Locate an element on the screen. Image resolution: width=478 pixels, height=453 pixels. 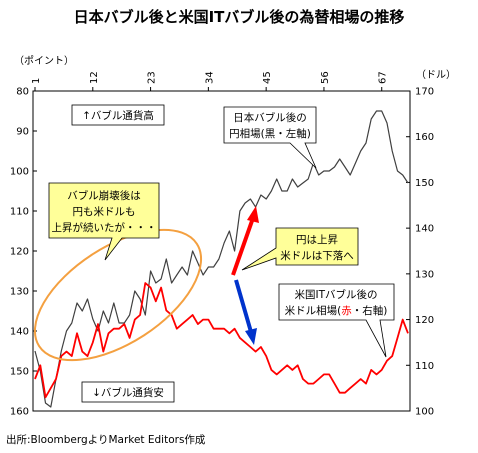
left-tick-label-5: 130 is located at coordinates (19, 292).